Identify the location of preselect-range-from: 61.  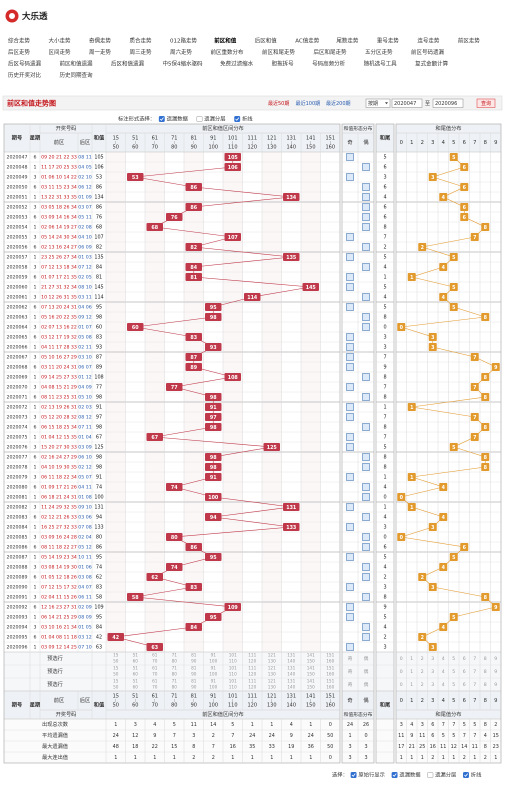
(155, 681).